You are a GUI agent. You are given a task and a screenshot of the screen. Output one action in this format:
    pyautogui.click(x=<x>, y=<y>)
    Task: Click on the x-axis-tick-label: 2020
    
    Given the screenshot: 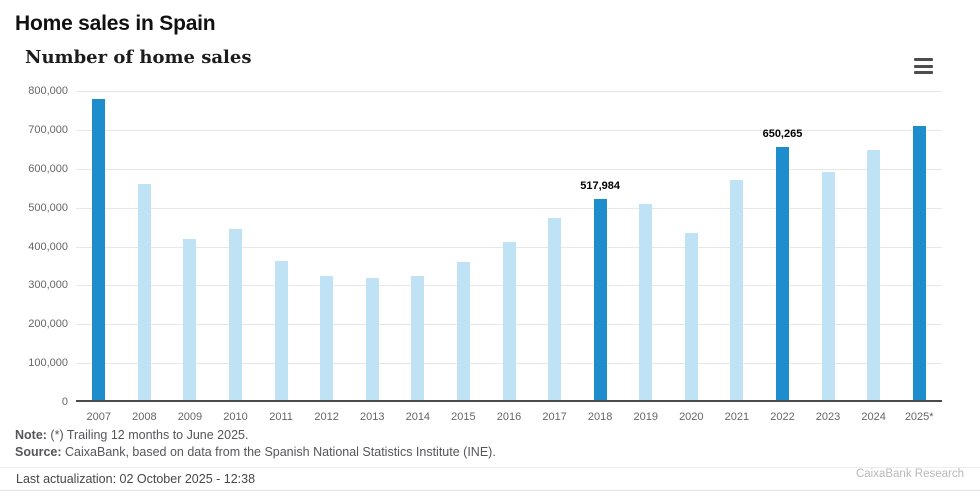 What is the action you would take?
    pyautogui.click(x=691, y=417)
    